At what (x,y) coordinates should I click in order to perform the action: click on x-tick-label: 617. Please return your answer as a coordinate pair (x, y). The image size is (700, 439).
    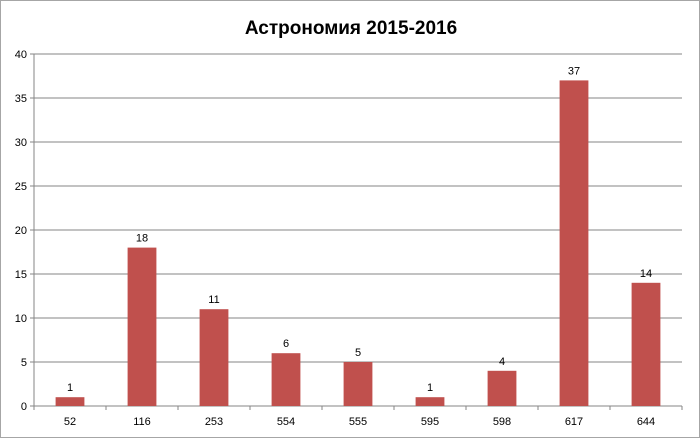
    Looking at the image, I should click on (574, 422).